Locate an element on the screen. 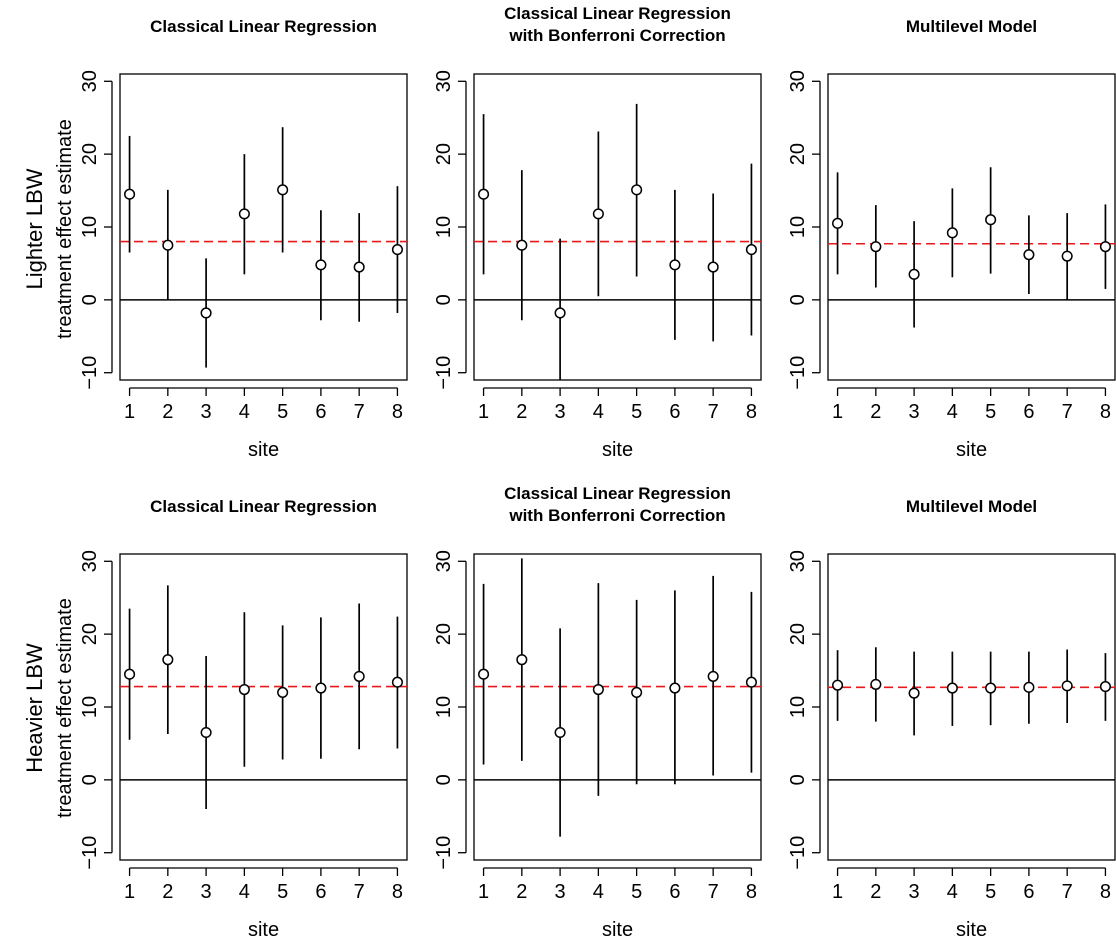 Image resolution: width=1116 pixels, height=940 pixels. ylabel-bottom: treatment effect estimate is located at coordinates (65, 708).